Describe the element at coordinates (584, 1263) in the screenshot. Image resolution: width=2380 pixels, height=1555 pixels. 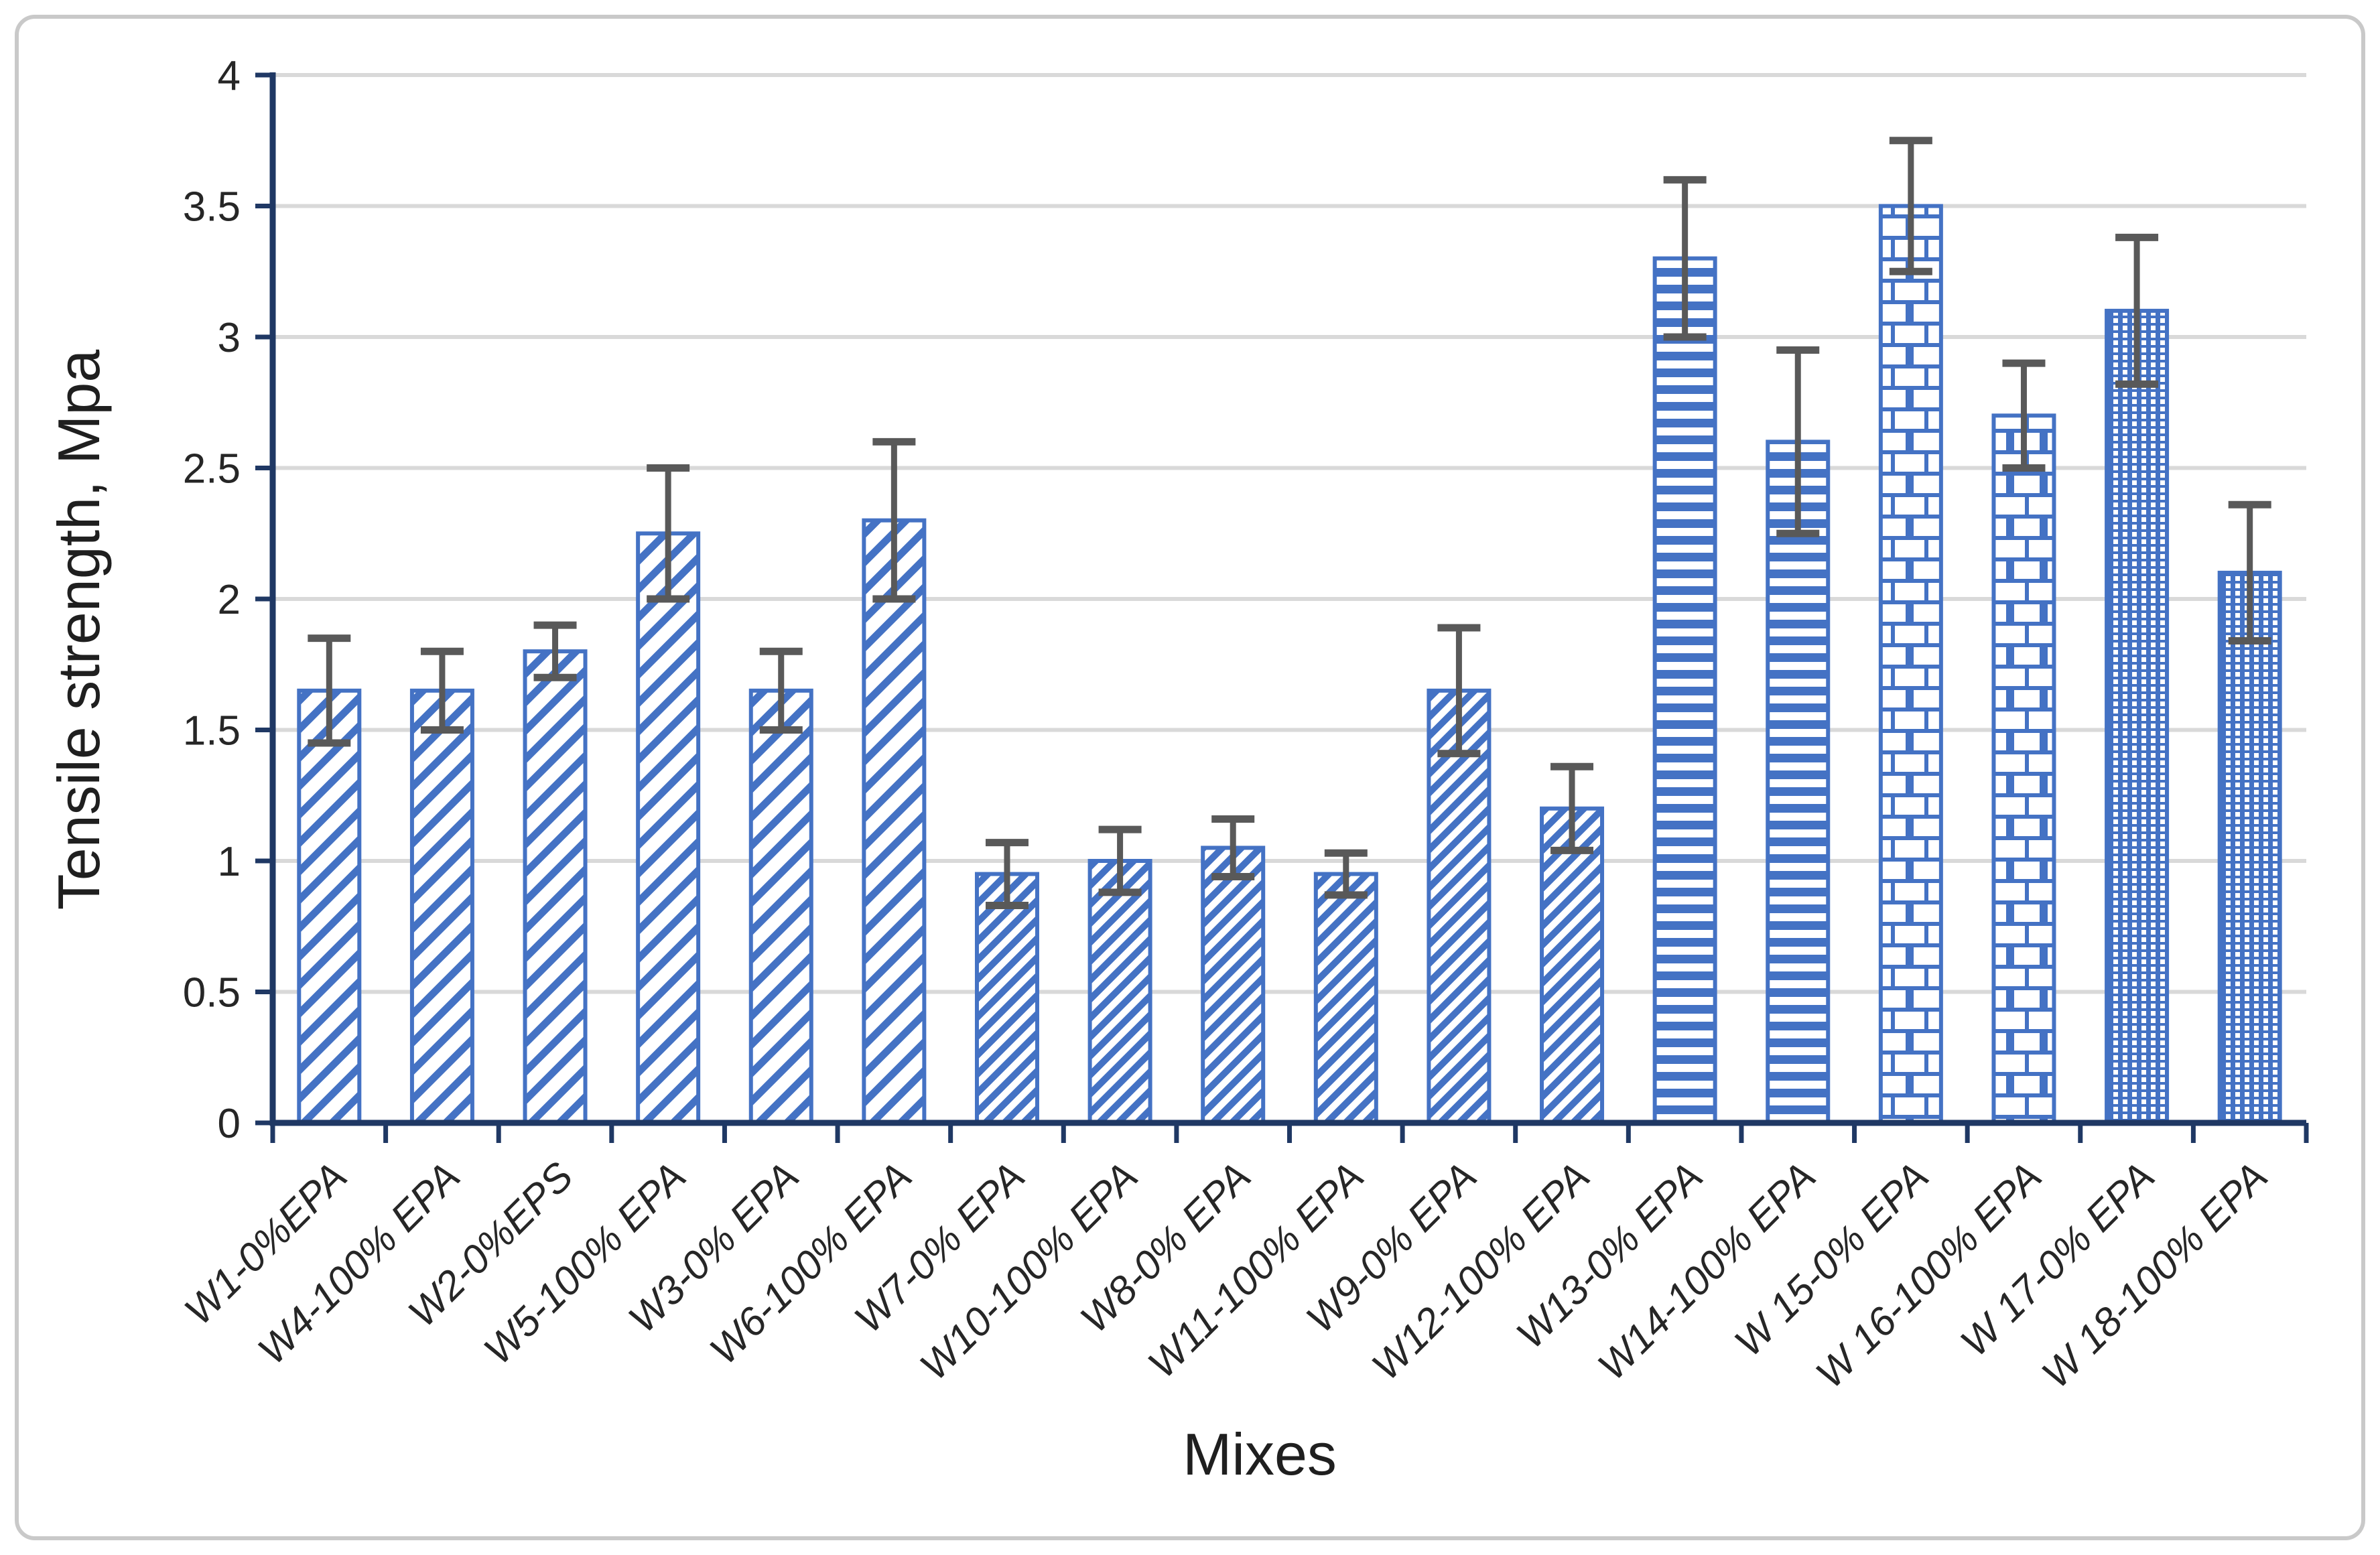
I see `x-tick-label: W5-100% EPA` at that location.